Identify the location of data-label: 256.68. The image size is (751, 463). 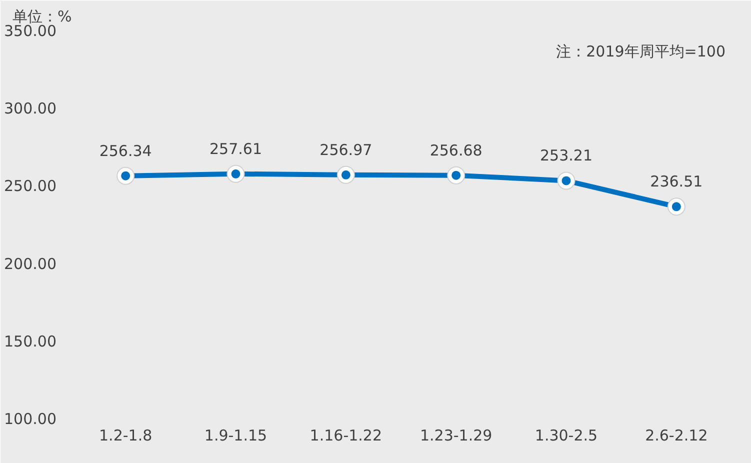
(456, 150).